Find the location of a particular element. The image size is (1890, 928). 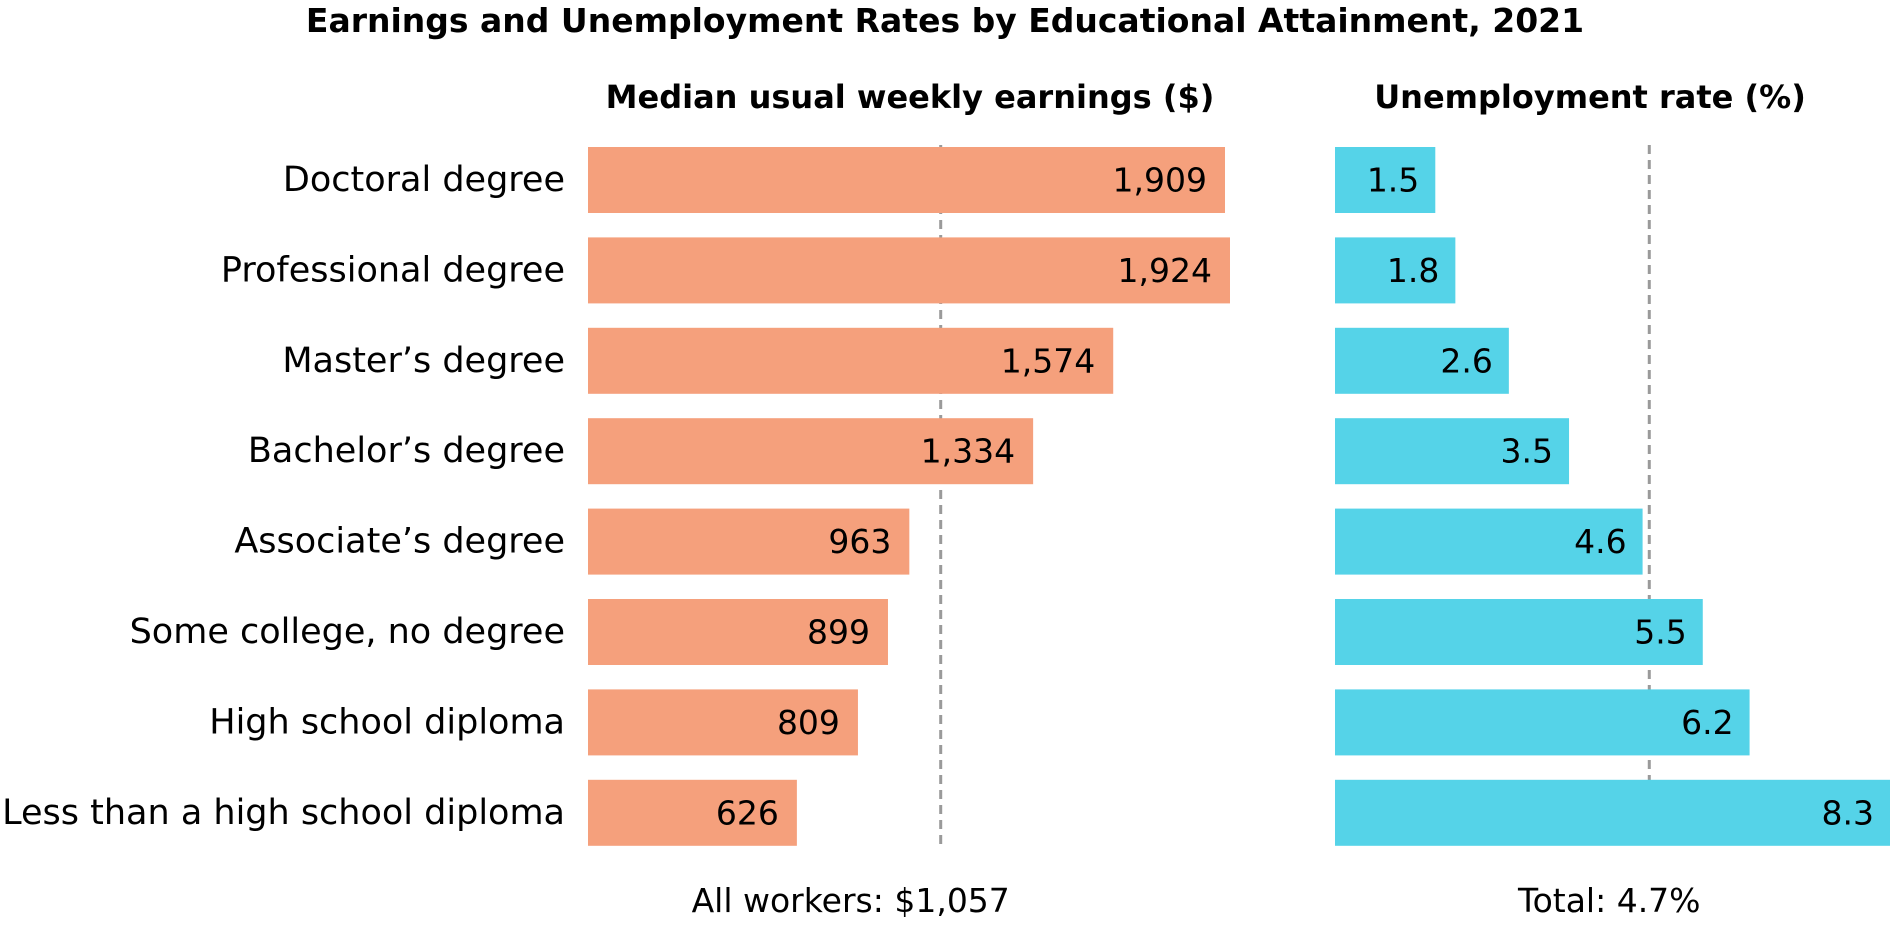

earnings-data-label: 809 is located at coordinates (808, 722).